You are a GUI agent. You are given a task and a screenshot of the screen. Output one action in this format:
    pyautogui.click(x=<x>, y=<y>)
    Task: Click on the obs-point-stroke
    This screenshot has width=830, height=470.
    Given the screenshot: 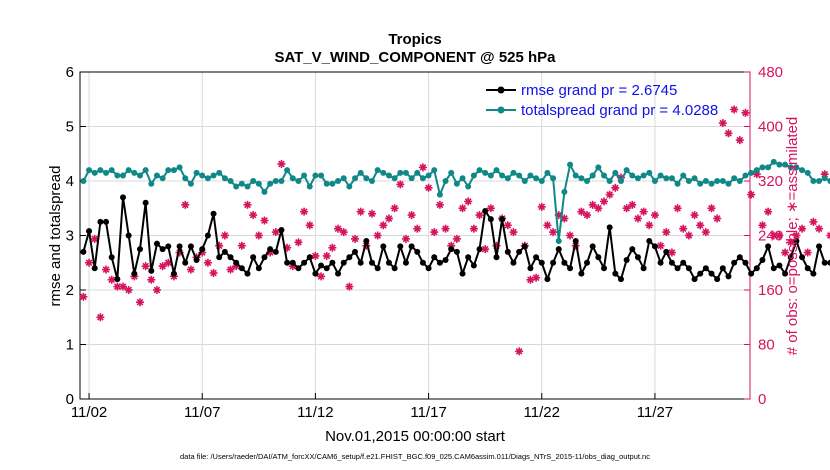 What is the action you would take?
    pyautogui.click(x=828, y=234)
    